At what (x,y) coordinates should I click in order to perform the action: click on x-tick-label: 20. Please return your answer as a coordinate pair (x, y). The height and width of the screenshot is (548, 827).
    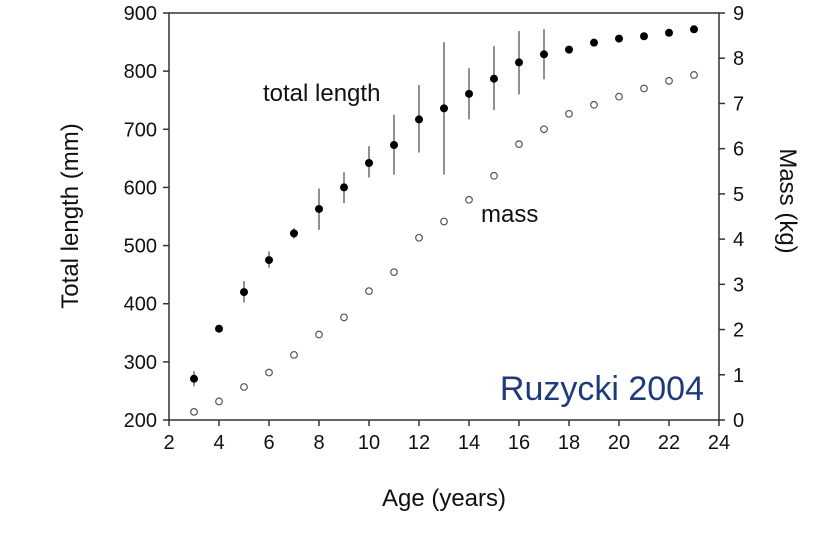
    Looking at the image, I should click on (619, 443).